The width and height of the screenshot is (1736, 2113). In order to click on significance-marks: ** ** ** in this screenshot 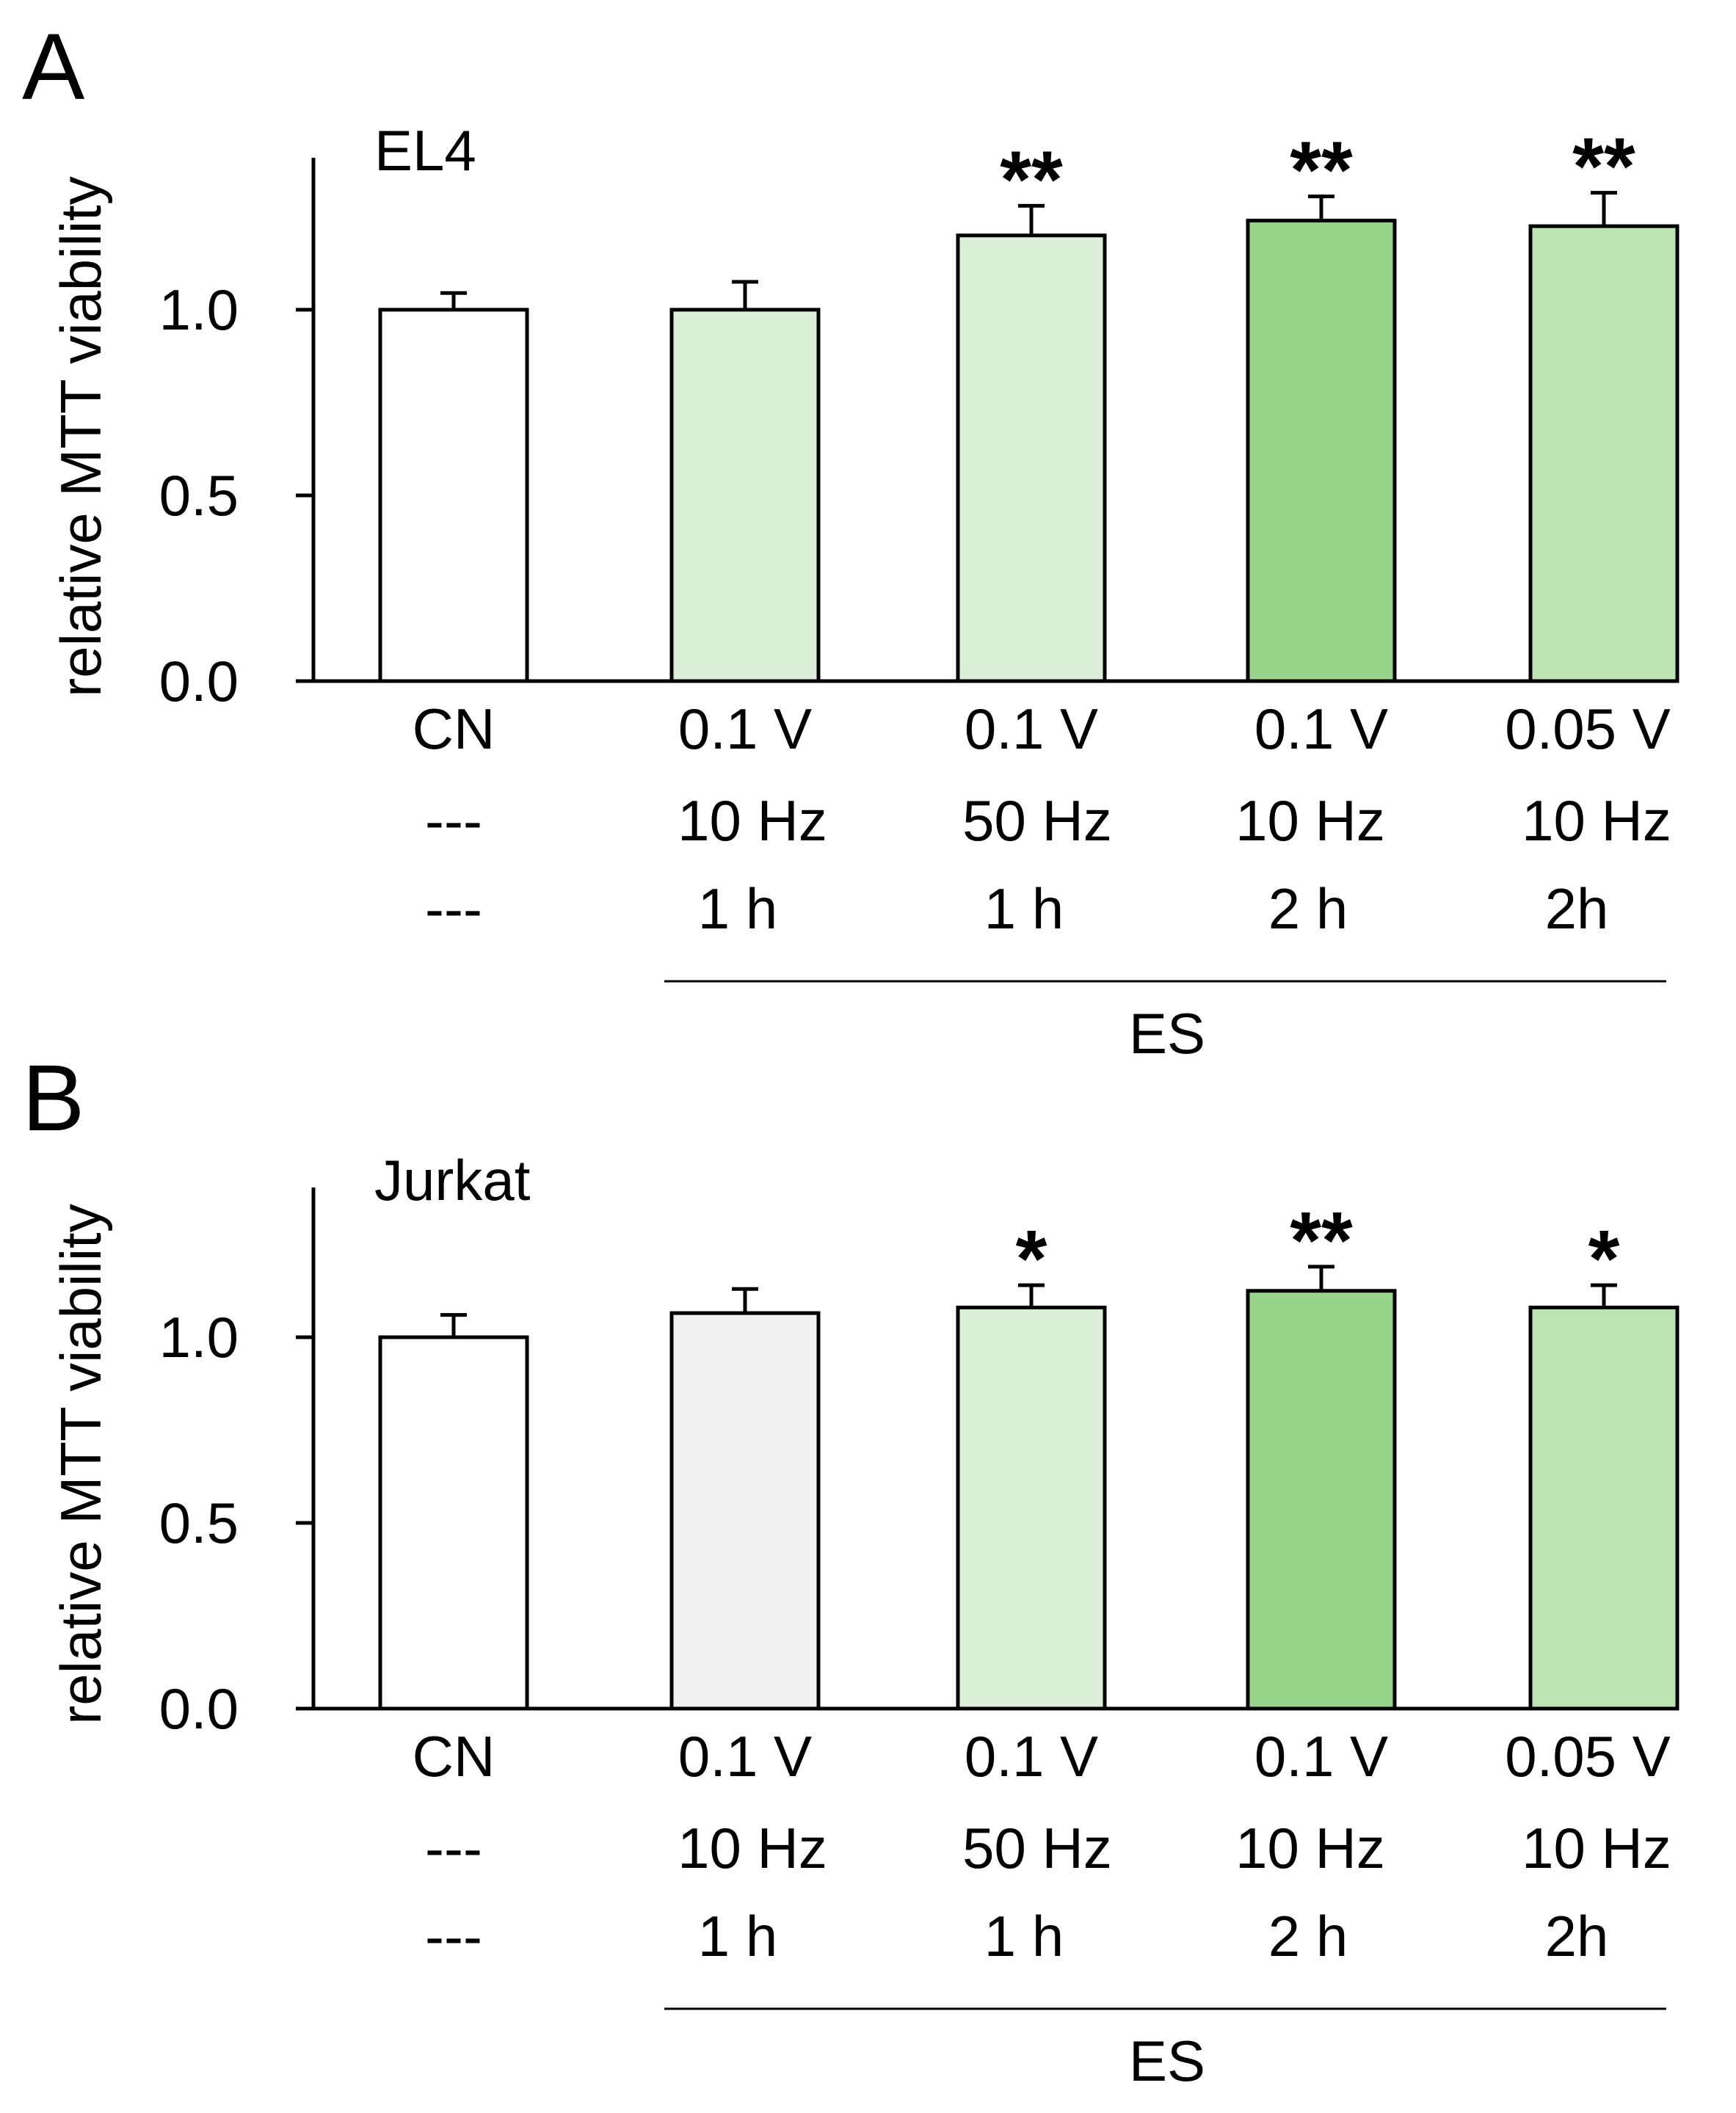, I will do `click(1317, 173)`.